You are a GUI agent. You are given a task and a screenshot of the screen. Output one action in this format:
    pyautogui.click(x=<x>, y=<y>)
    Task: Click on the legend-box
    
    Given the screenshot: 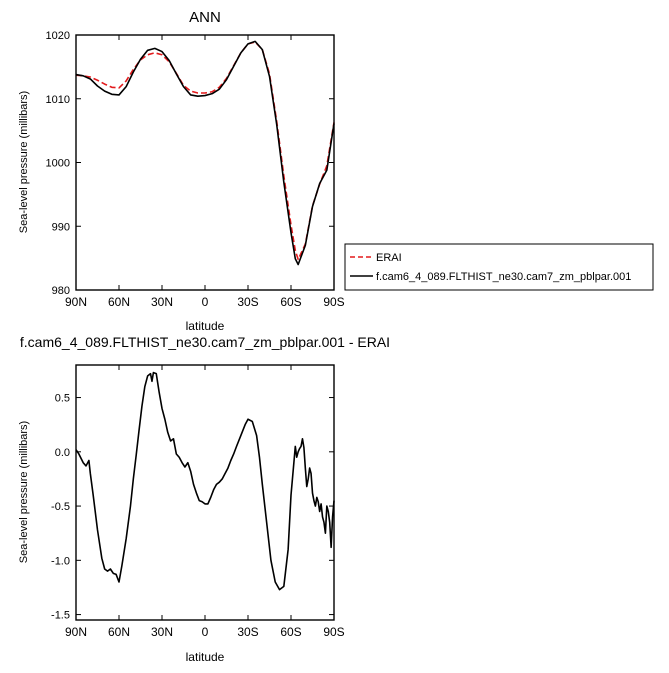 What is the action you would take?
    pyautogui.click(x=499, y=267)
    